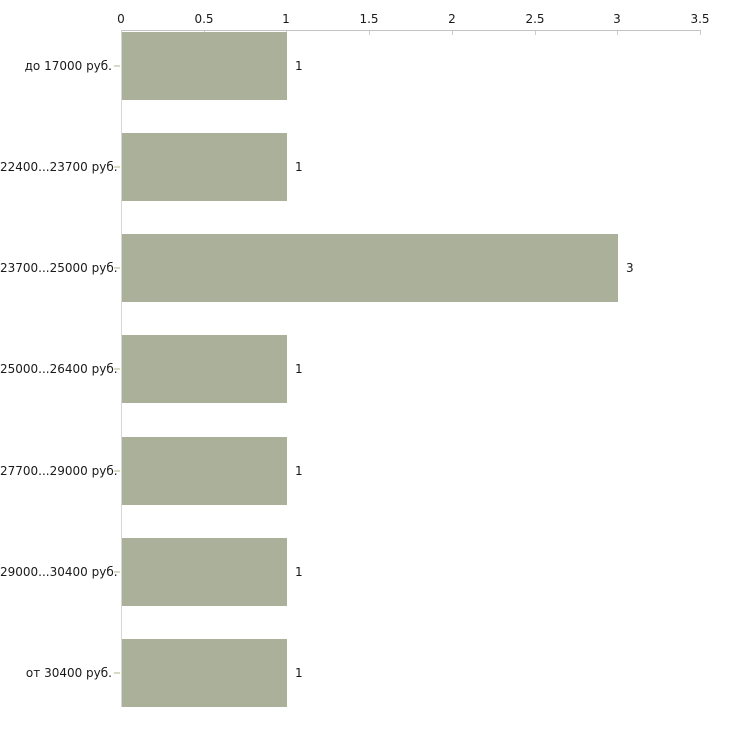  Describe the element at coordinates (59, 167) in the screenshot. I see `category-label: 22400...23700 руб.` at that location.